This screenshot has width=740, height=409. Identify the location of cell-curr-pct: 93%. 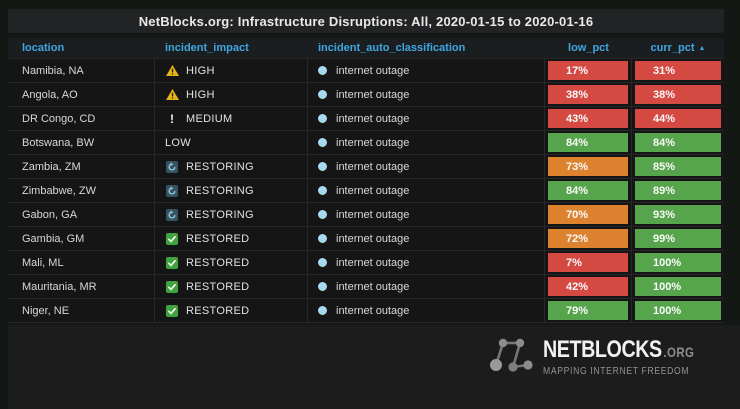
(678, 214).